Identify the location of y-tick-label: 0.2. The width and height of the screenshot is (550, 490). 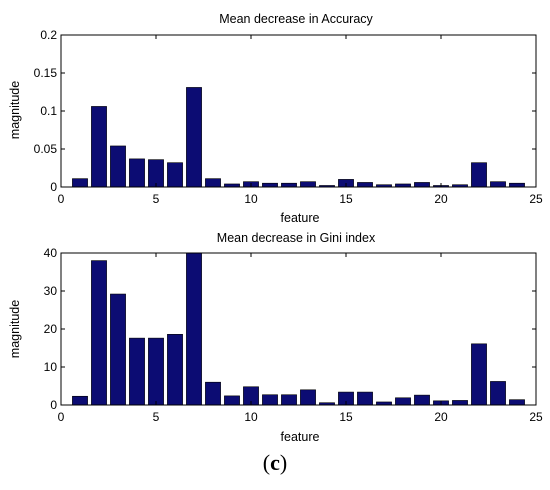
(48, 35).